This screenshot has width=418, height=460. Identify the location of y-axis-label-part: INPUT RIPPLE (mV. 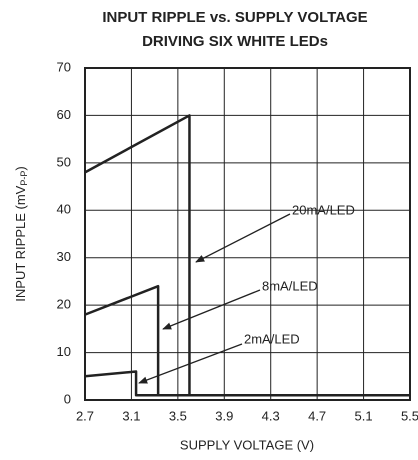
(20, 243).